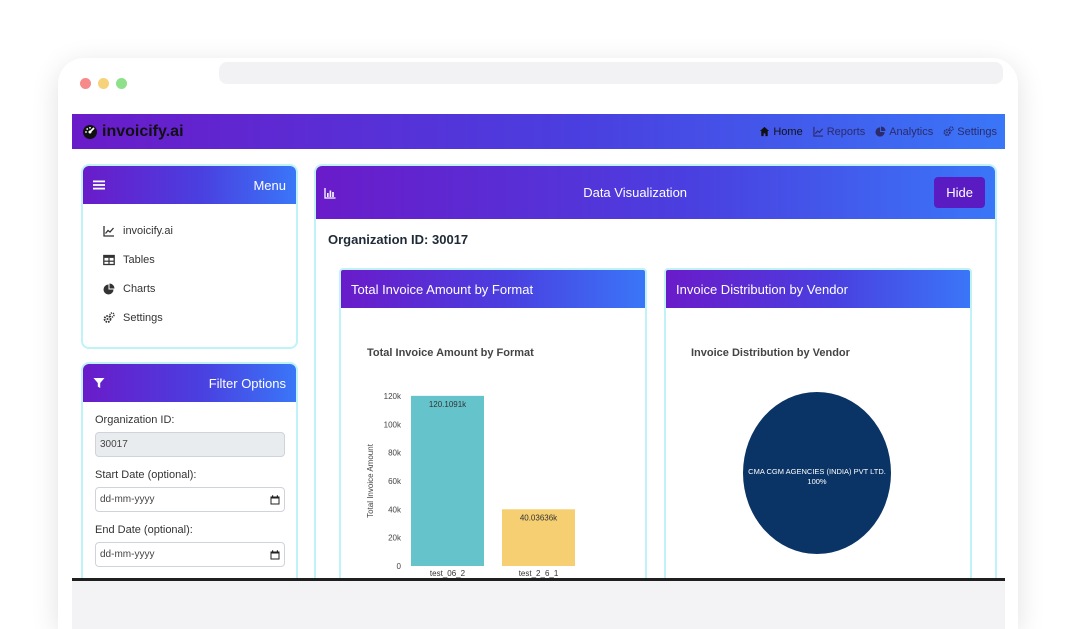 Image resolution: width=1076 pixels, height=629 pixels. I want to click on y-tick-label: 120k, so click(393, 396).